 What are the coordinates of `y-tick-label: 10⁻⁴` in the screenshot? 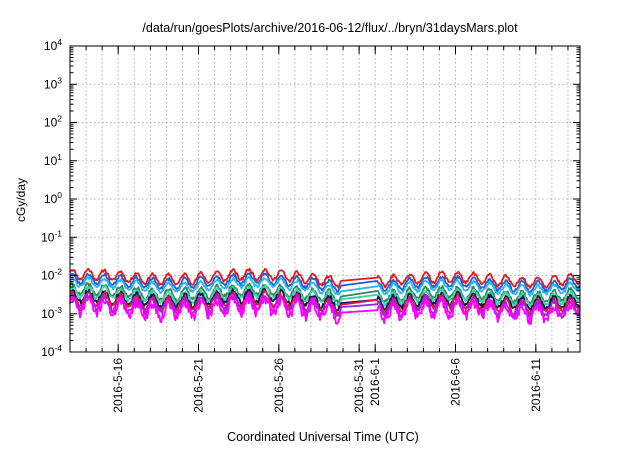 It's located at (51, 351).